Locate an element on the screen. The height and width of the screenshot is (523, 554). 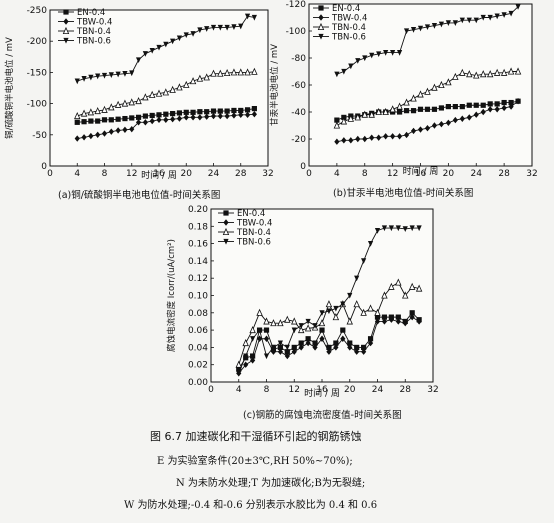
legend-label-TBW-0.4: TBW-0.4 is located at coordinates (349, 19).